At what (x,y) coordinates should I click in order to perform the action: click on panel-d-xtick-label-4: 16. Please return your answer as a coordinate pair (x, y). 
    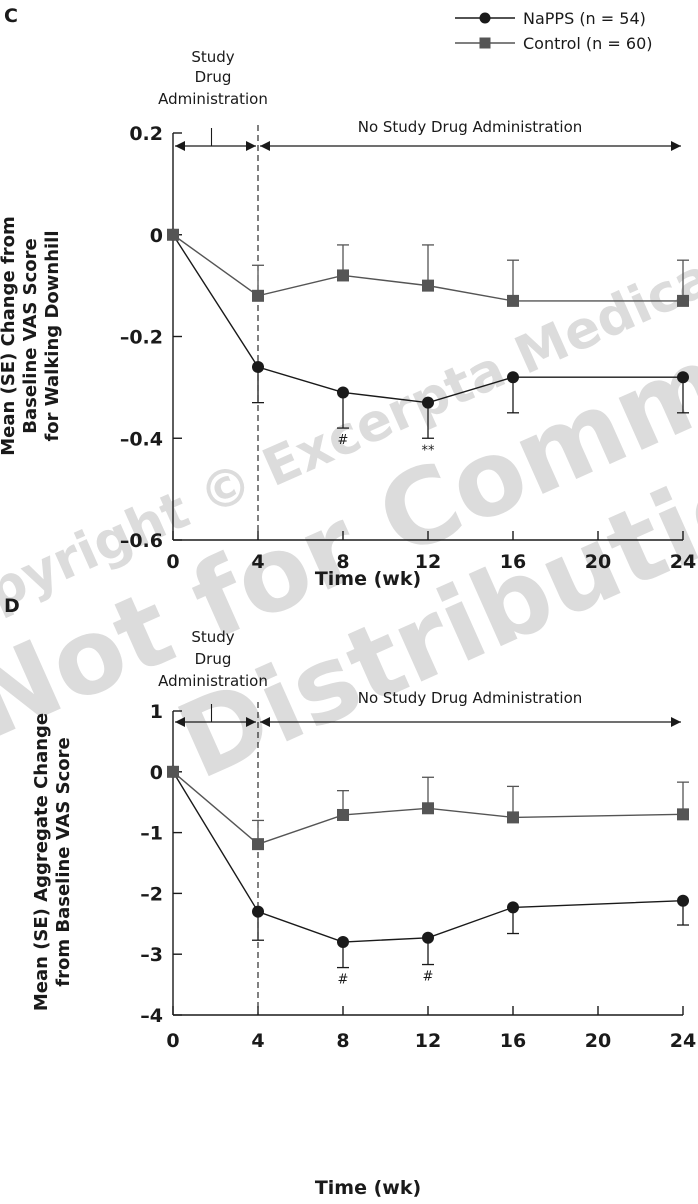
    Looking at the image, I should click on (513, 1041).